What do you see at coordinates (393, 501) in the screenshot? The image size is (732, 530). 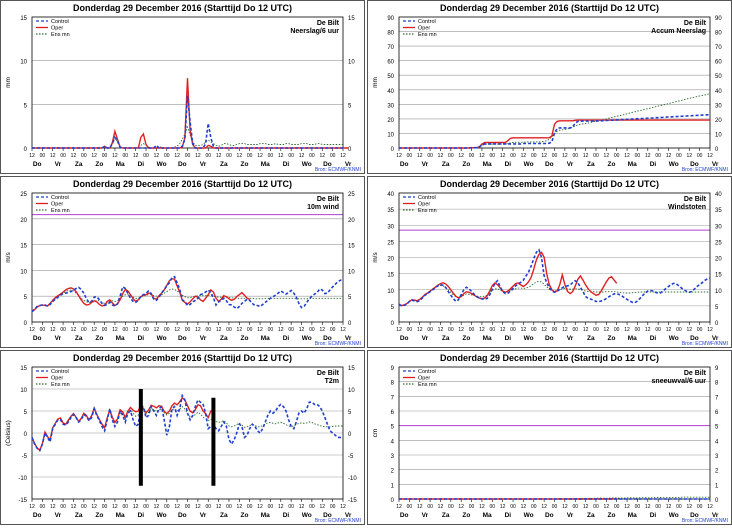 I see `y-tick-label: 0` at bounding box center [393, 501].